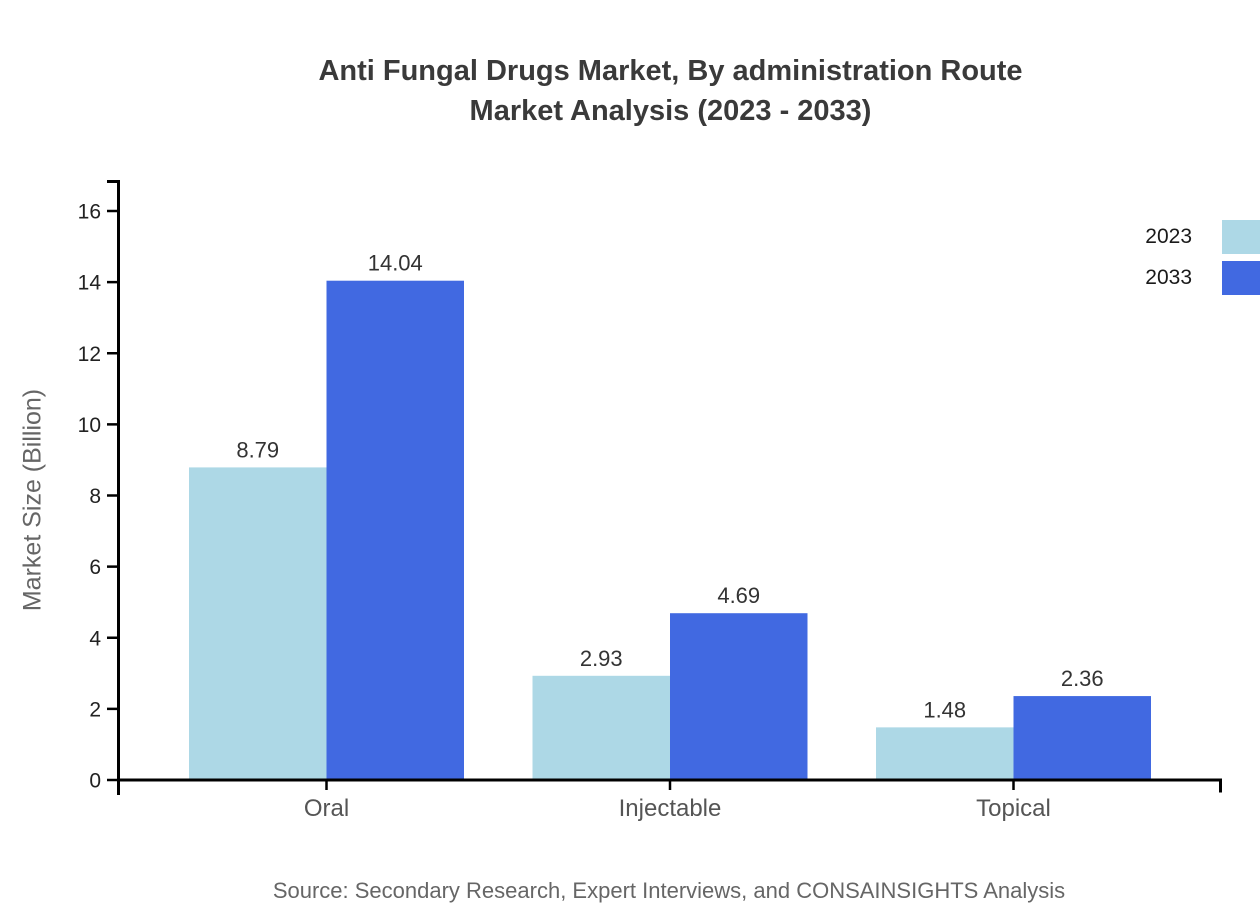 The image size is (1260, 920). I want to click on category-label: Topical, so click(1013, 808).